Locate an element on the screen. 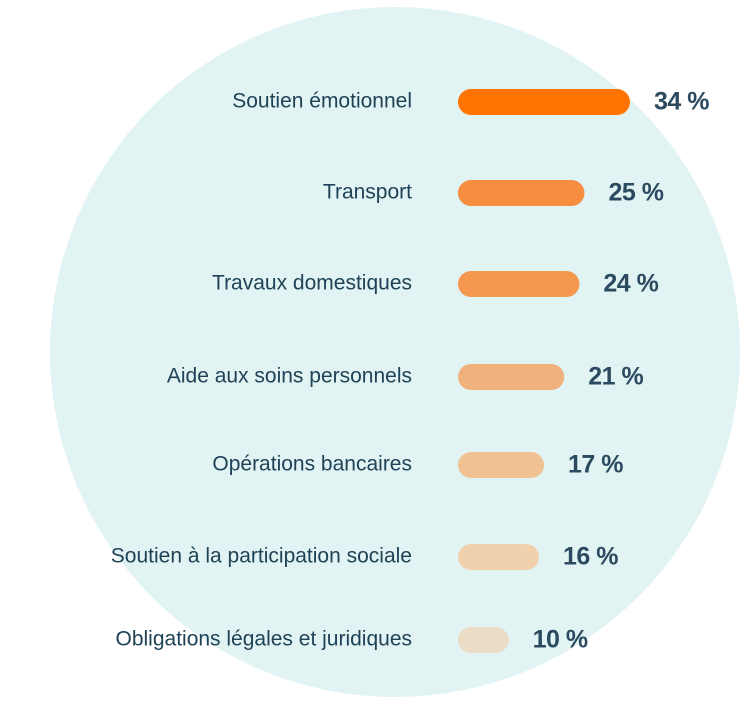  category-label: Soutien à la participation sociale is located at coordinates (261, 556).